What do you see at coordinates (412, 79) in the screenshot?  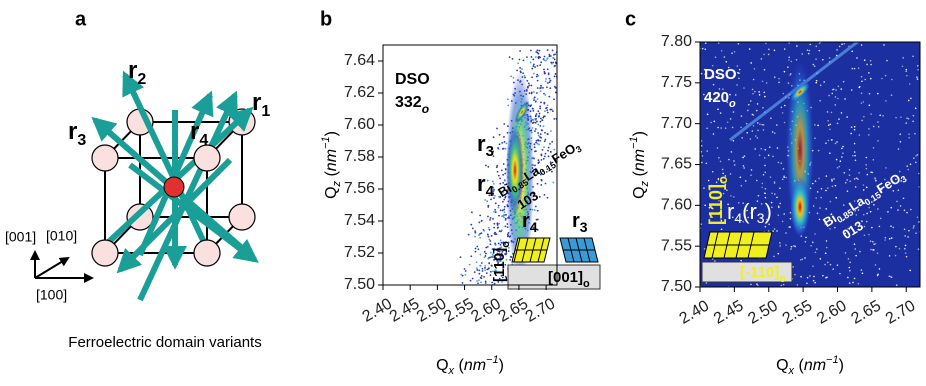 I see `substrate-label: DSO` at bounding box center [412, 79].